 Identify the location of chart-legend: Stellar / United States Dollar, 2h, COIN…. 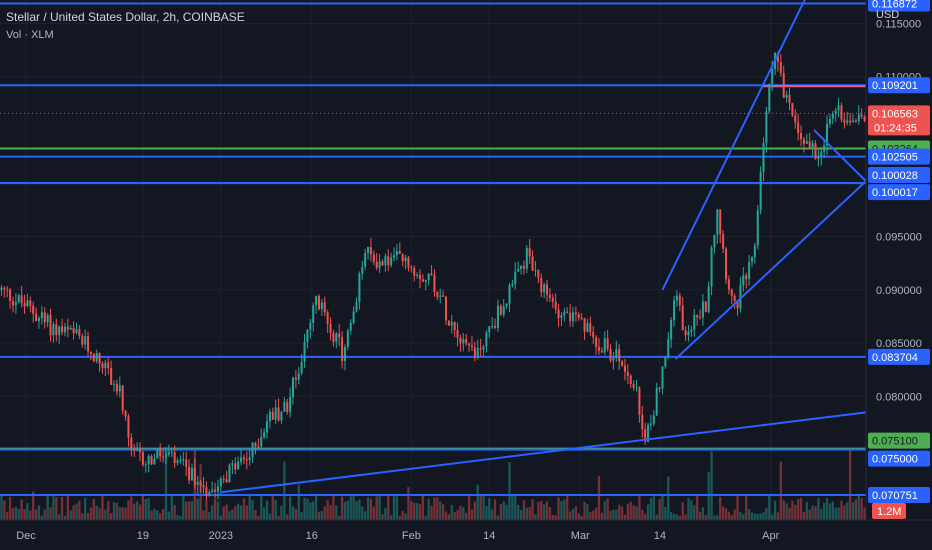
(125, 25).